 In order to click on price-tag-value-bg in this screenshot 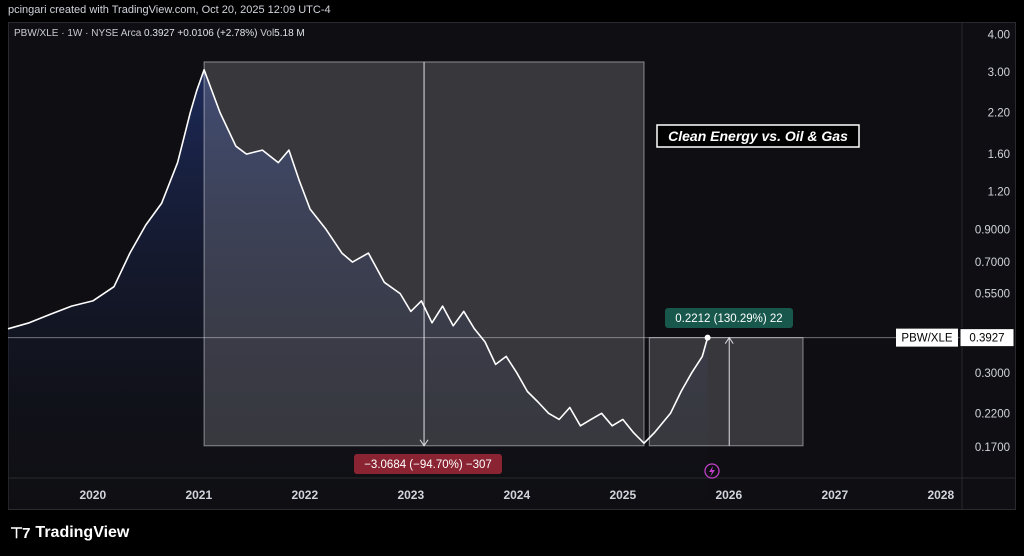, I will do `click(987, 338)`.